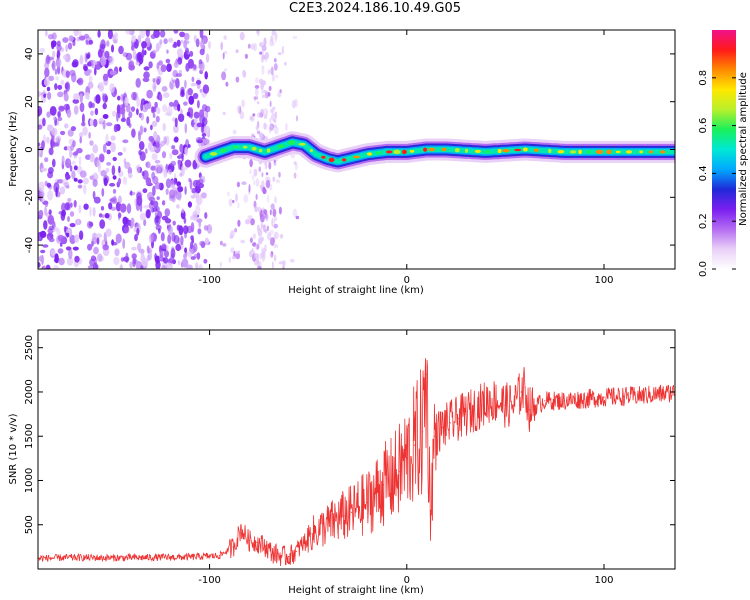  Describe the element at coordinates (703, 269) in the screenshot. I see `colorbar-tick-label: 0.0` at that location.